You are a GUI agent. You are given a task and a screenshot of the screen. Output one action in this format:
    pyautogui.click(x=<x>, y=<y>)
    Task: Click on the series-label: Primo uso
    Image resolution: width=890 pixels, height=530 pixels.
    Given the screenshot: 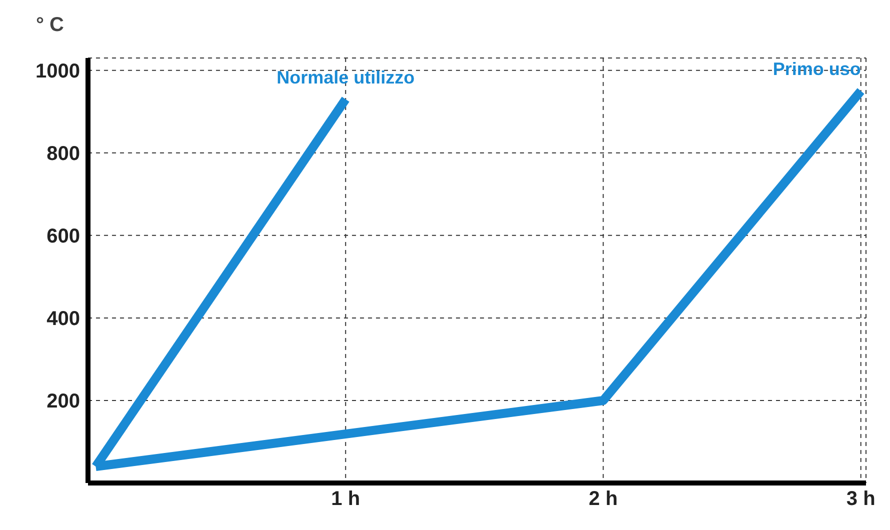 What is the action you would take?
    pyautogui.click(x=816, y=69)
    